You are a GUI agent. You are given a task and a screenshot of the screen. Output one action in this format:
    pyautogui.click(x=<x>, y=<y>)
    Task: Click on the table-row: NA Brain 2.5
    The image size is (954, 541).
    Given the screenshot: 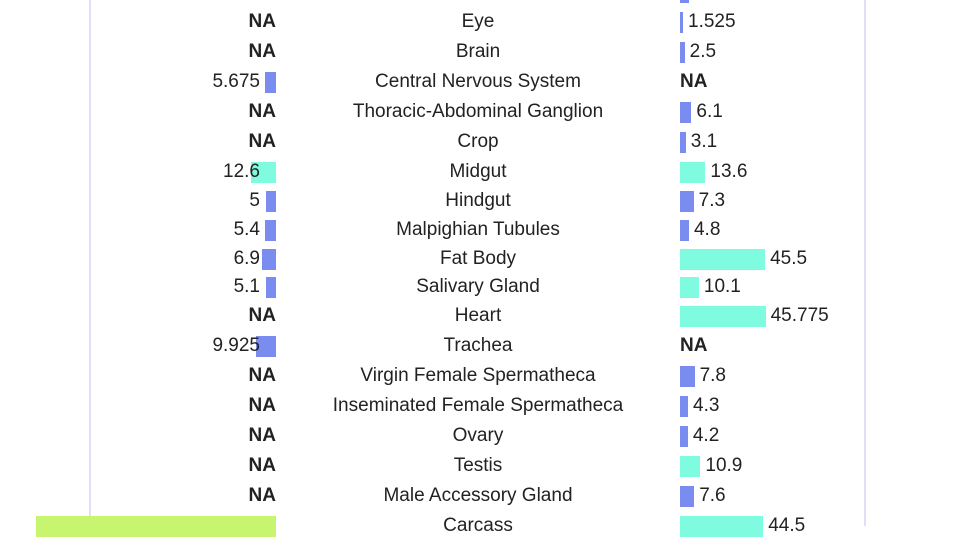 What is the action you would take?
    pyautogui.click(x=477, y=52)
    